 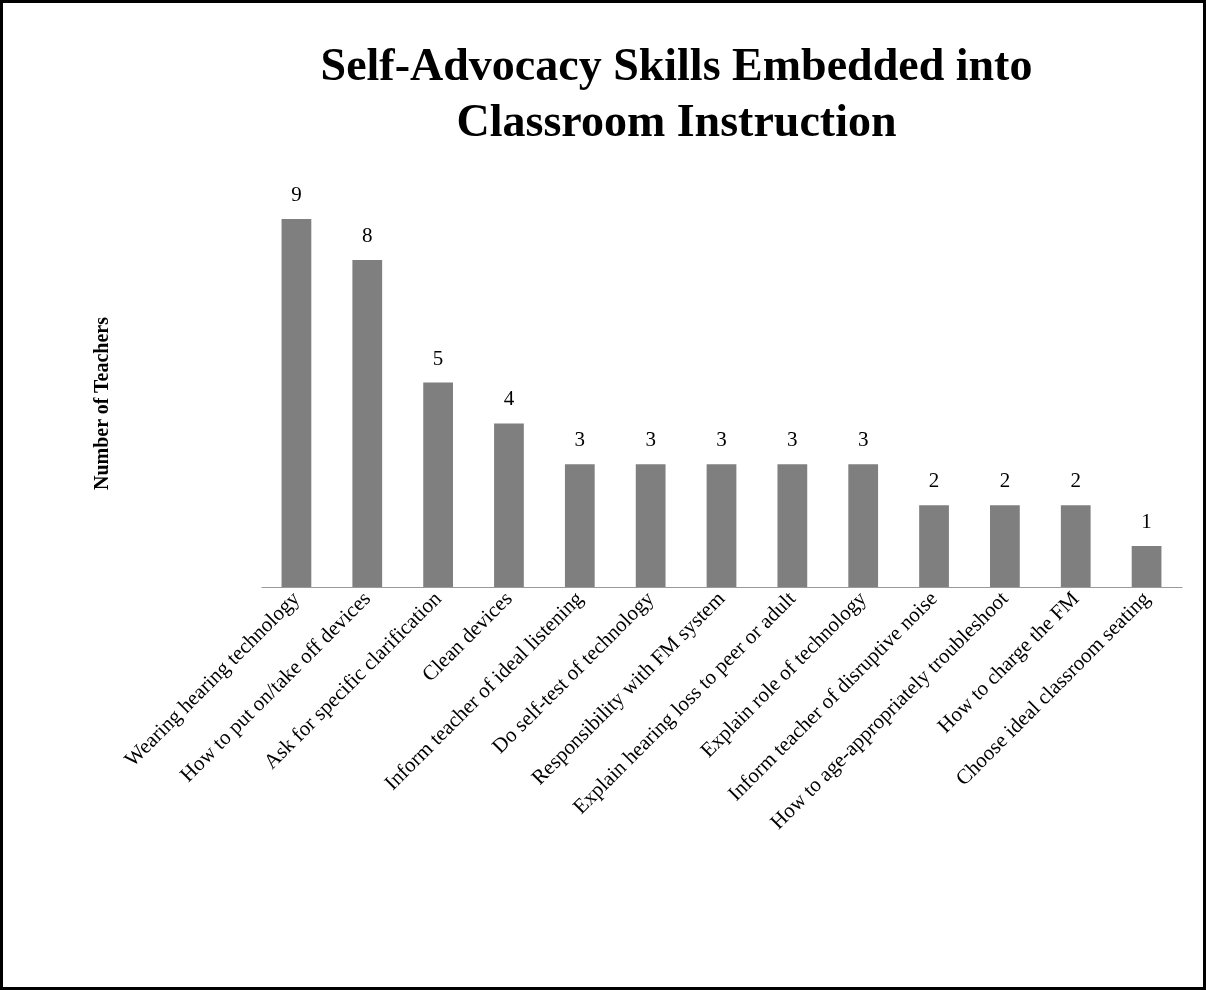 I want to click on data-label: 5, so click(x=438, y=357).